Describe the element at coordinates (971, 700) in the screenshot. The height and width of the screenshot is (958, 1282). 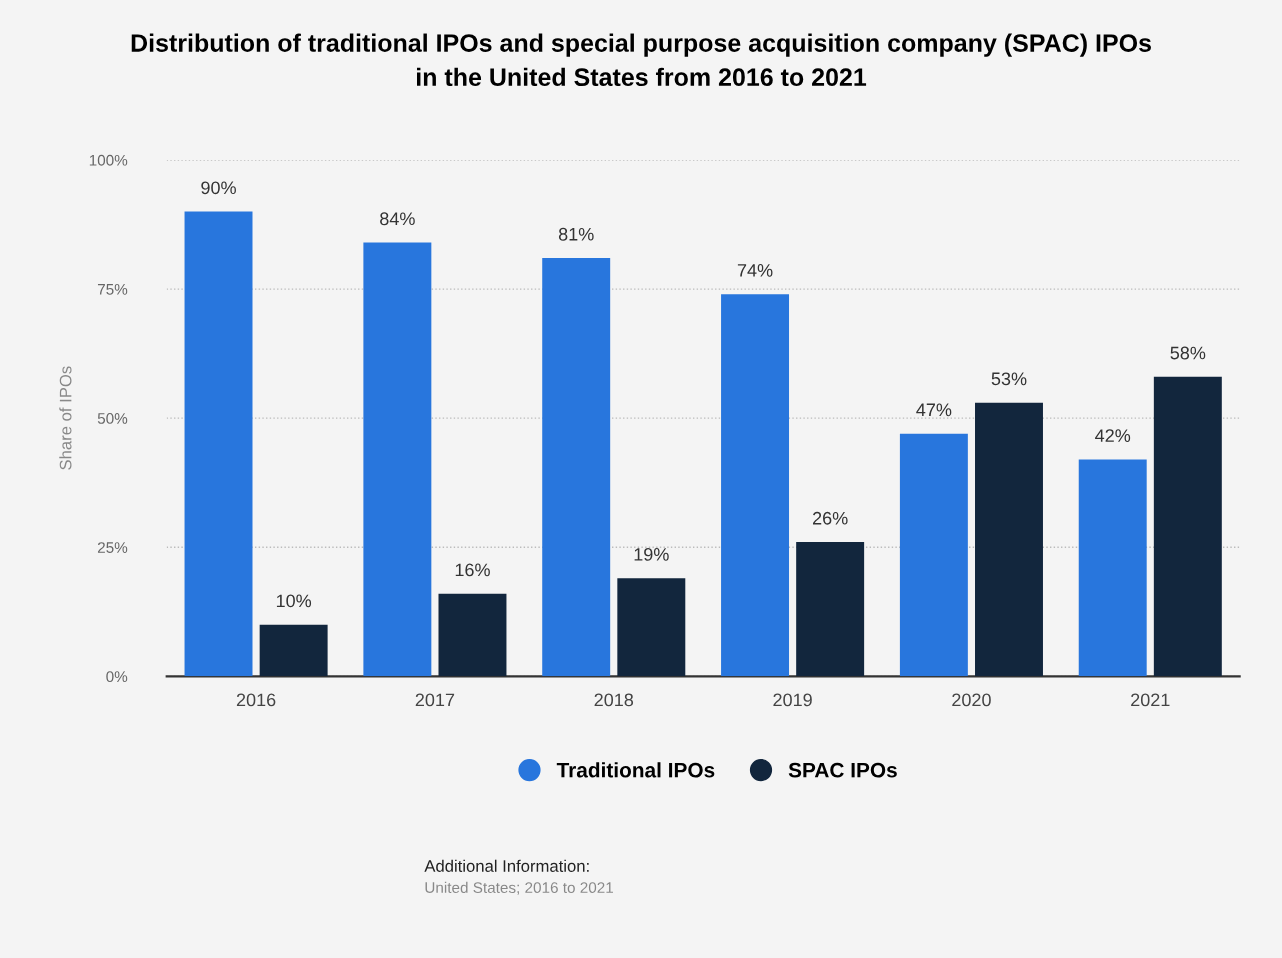
I see `x-tick-label: 2020` at that location.